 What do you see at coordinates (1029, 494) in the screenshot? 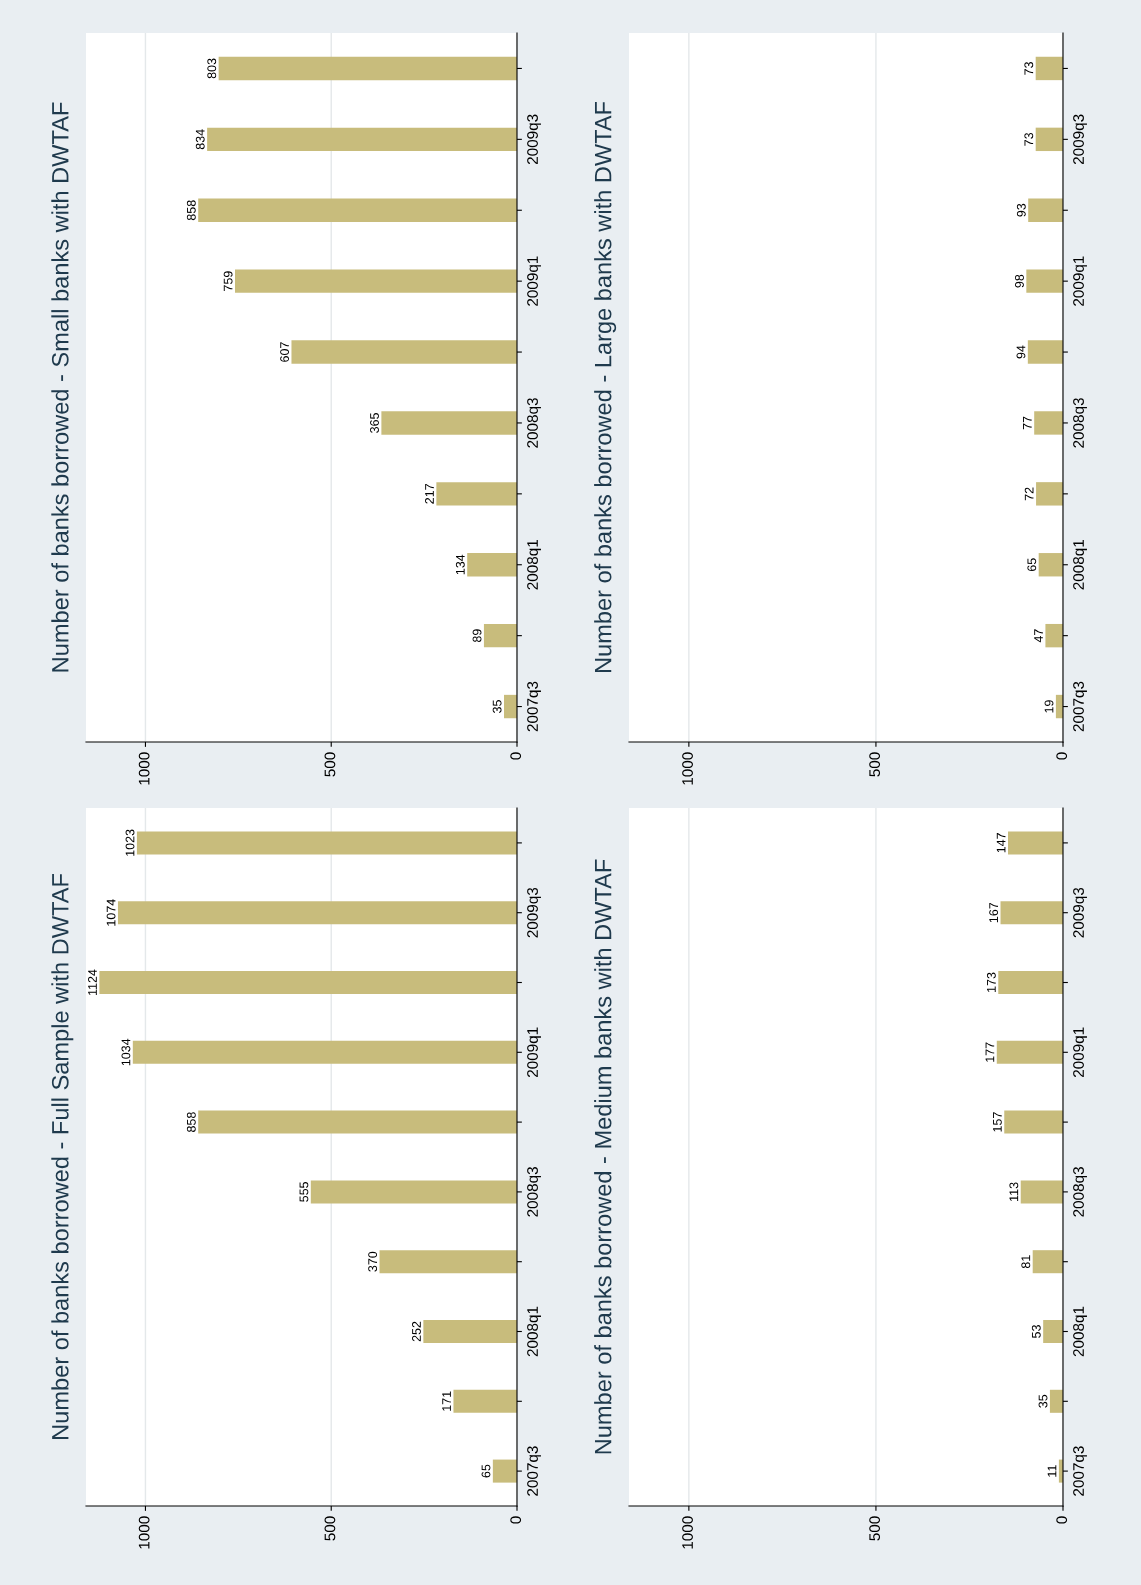
I see `data-label: 72` at bounding box center [1029, 494].